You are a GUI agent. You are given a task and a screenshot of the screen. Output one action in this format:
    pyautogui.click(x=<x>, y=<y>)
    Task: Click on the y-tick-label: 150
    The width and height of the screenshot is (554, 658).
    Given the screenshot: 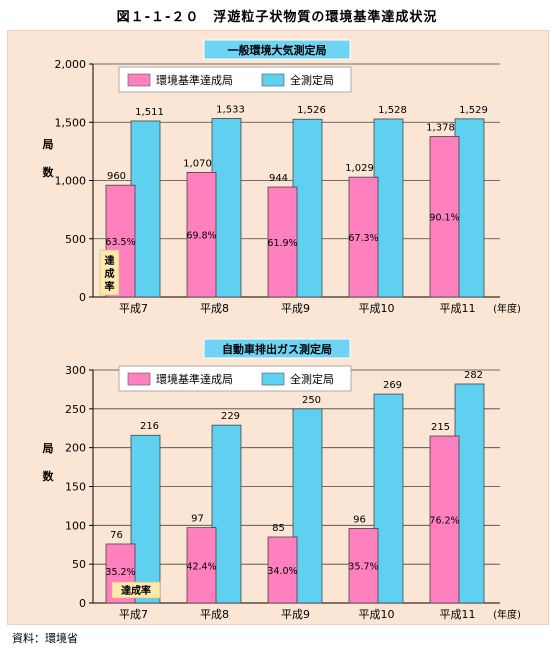 What is the action you would take?
    pyautogui.click(x=75, y=487)
    